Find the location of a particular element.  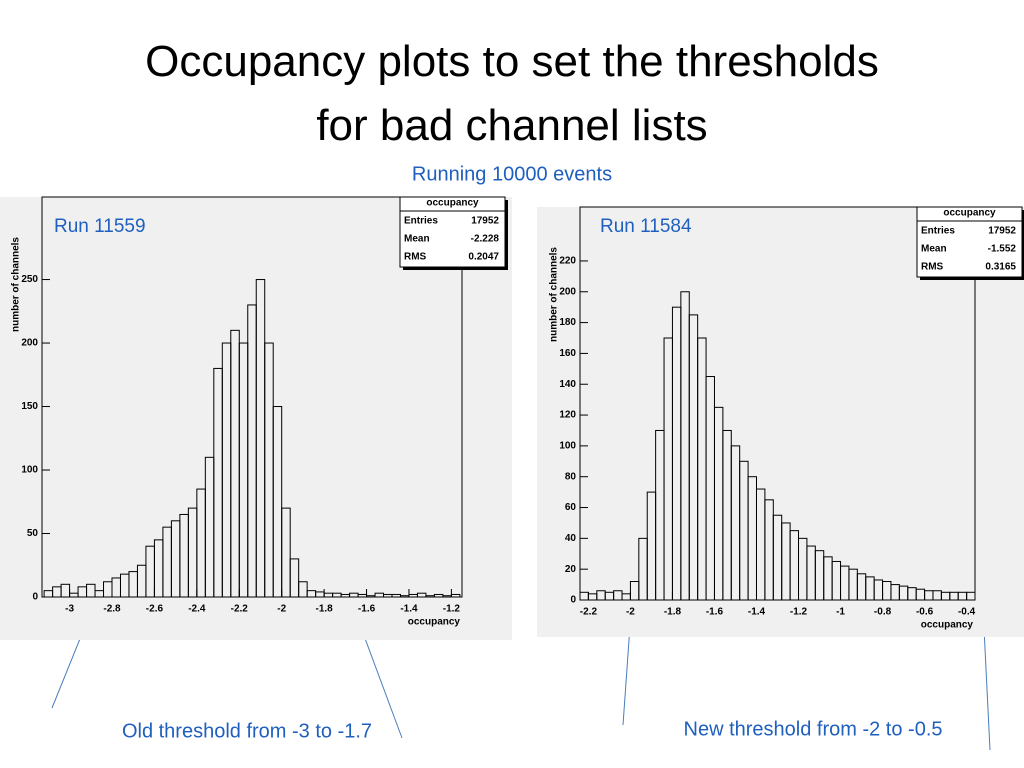

stats-value: -2.228 is located at coordinates (485, 239).